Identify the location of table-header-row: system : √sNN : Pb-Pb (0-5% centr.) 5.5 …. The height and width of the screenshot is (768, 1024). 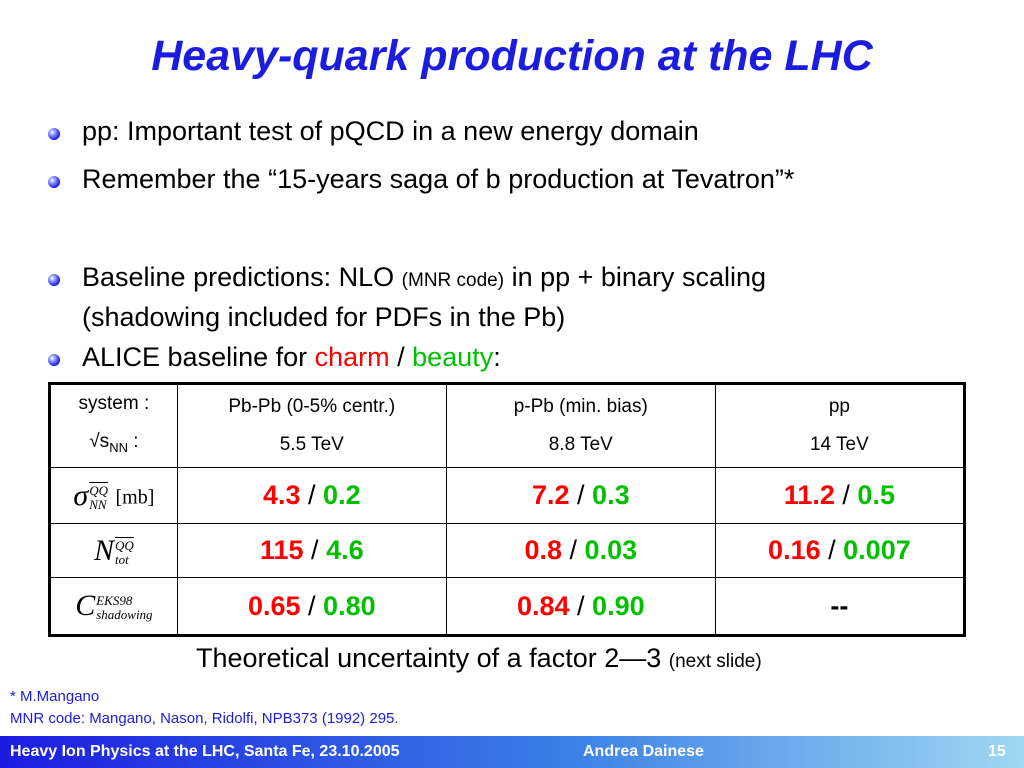
(507, 425).